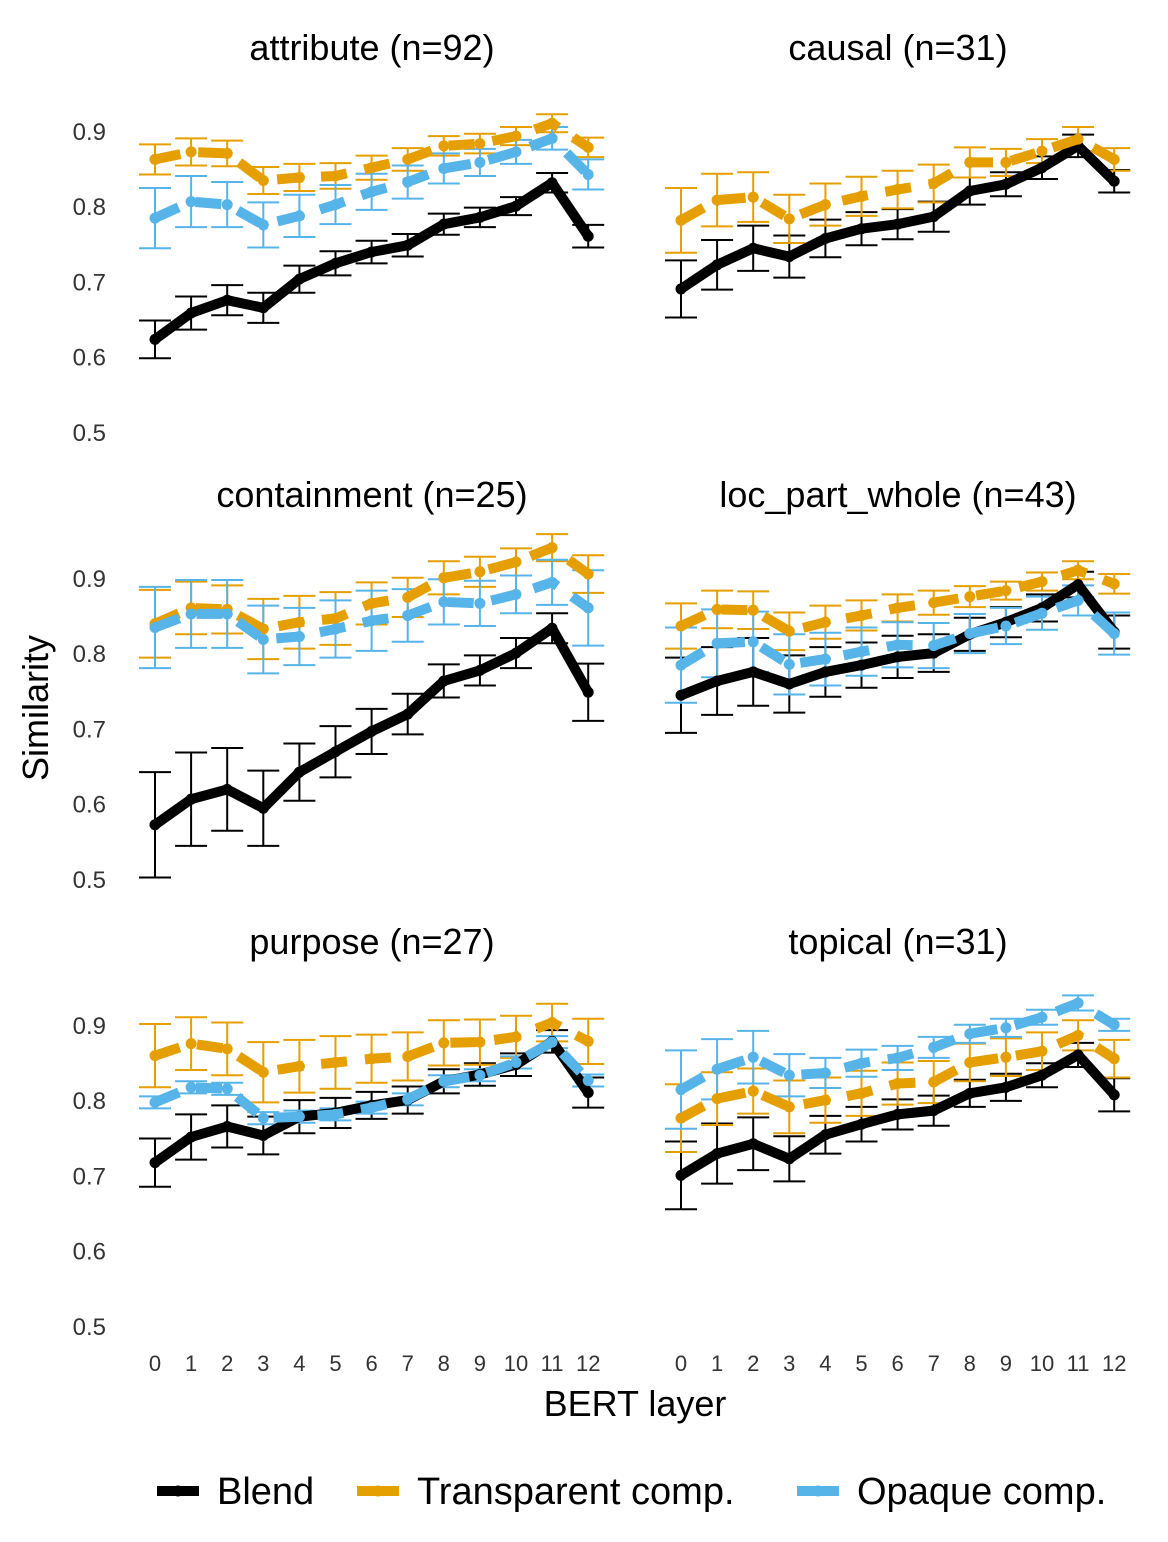 The image size is (1168, 1542). What do you see at coordinates (981, 1492) in the screenshot?
I see `legend-label: Opaque comp.` at bounding box center [981, 1492].